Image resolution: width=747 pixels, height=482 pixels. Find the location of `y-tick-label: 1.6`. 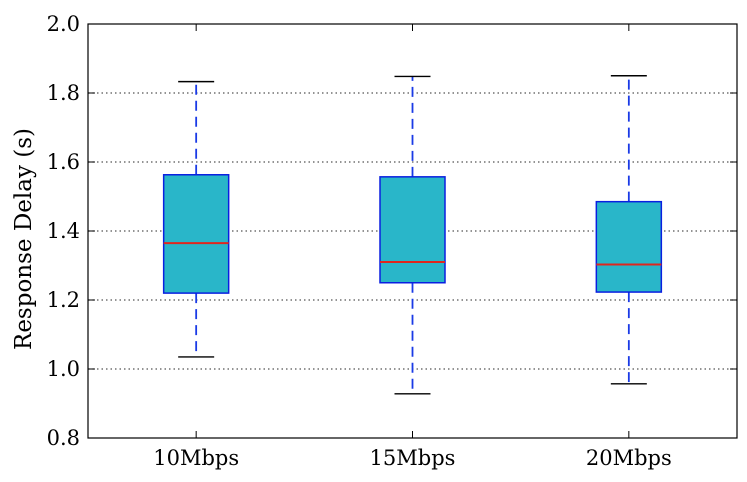

y-tick-label: 1.6 is located at coordinates (63, 162).